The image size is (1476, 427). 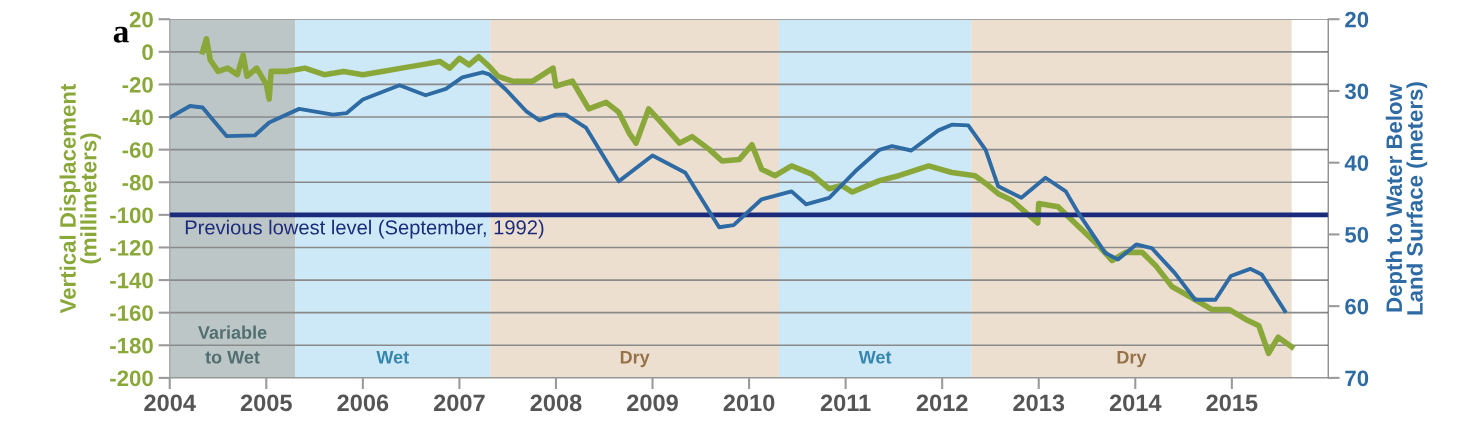 I want to click on y-tick-label: 20, so click(x=141, y=19).